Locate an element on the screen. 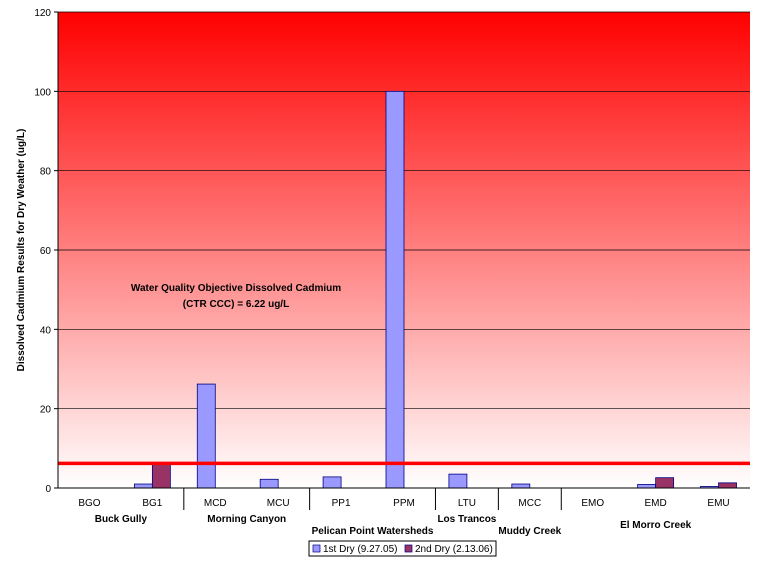  y-tick-label: 20 is located at coordinates (46, 410).